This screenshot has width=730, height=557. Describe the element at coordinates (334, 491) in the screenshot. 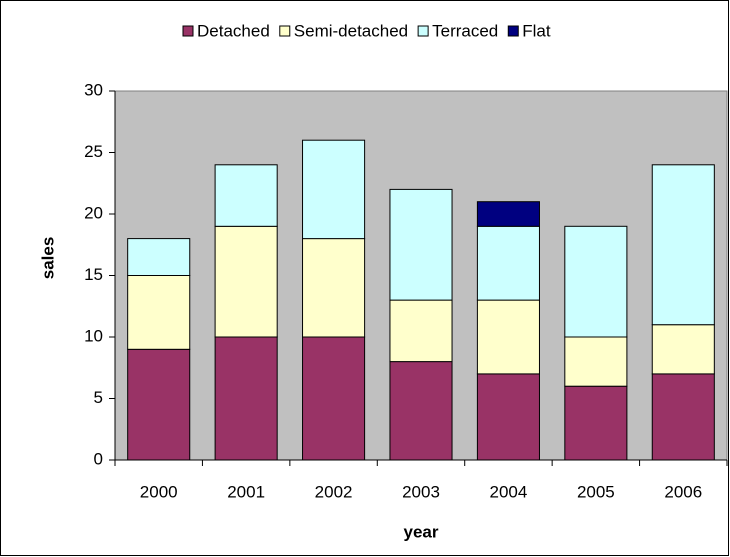

I see `x-tick-label: 2002` at that location.